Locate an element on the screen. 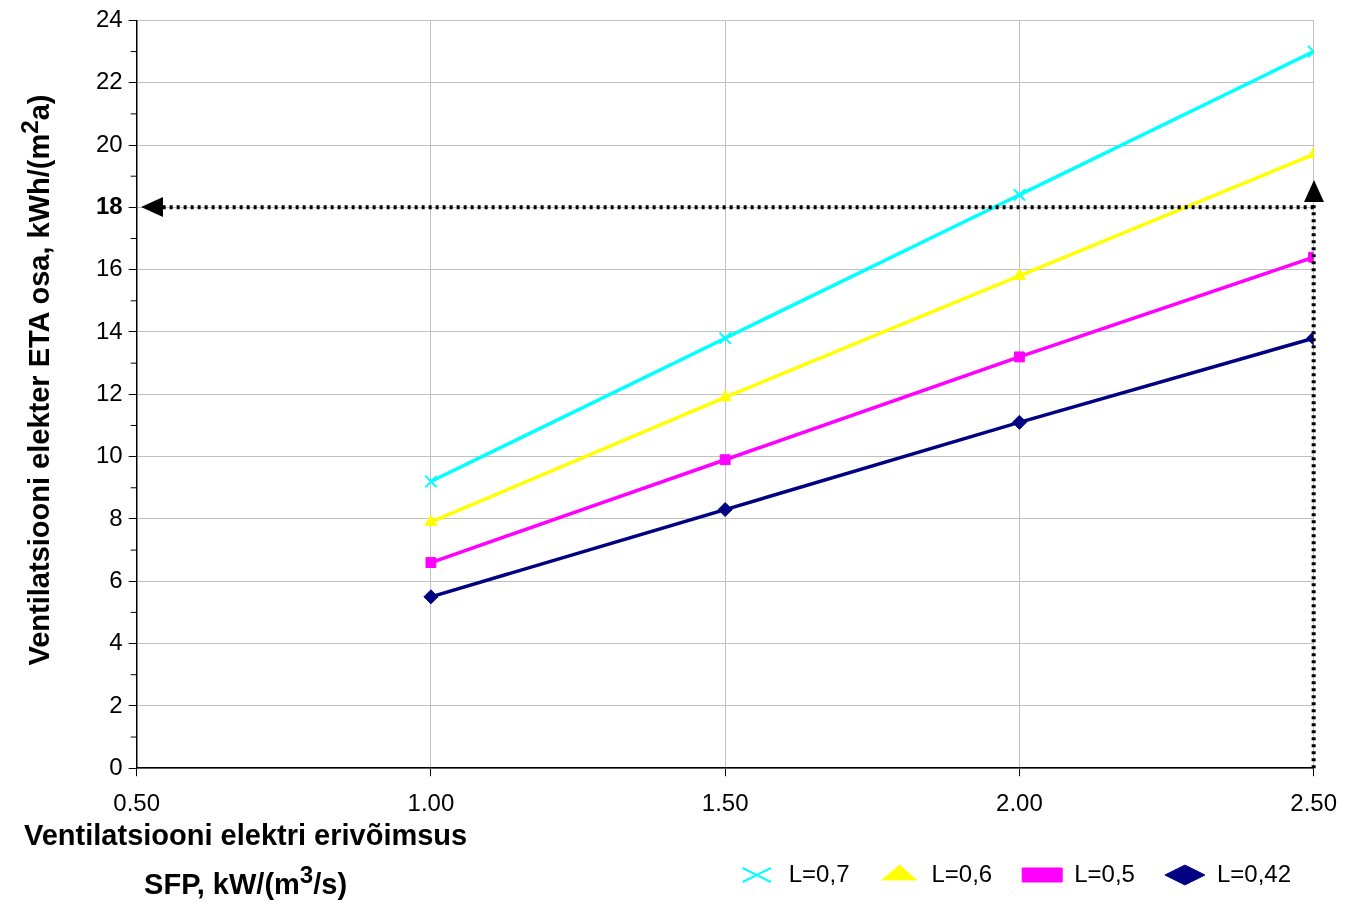  y-tick-label: 18 is located at coordinates (109, 205).